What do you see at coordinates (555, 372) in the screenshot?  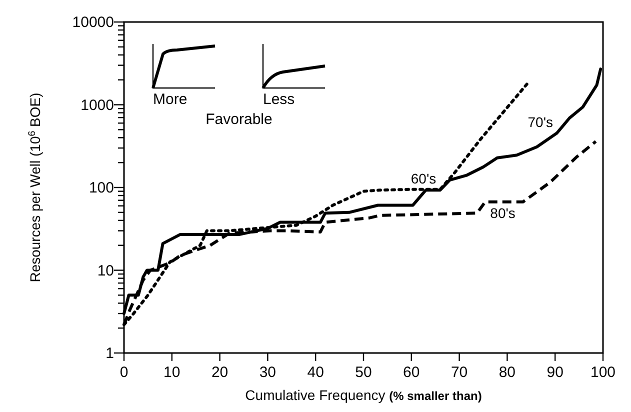 I see `x-tick-label: 90` at bounding box center [555, 372].